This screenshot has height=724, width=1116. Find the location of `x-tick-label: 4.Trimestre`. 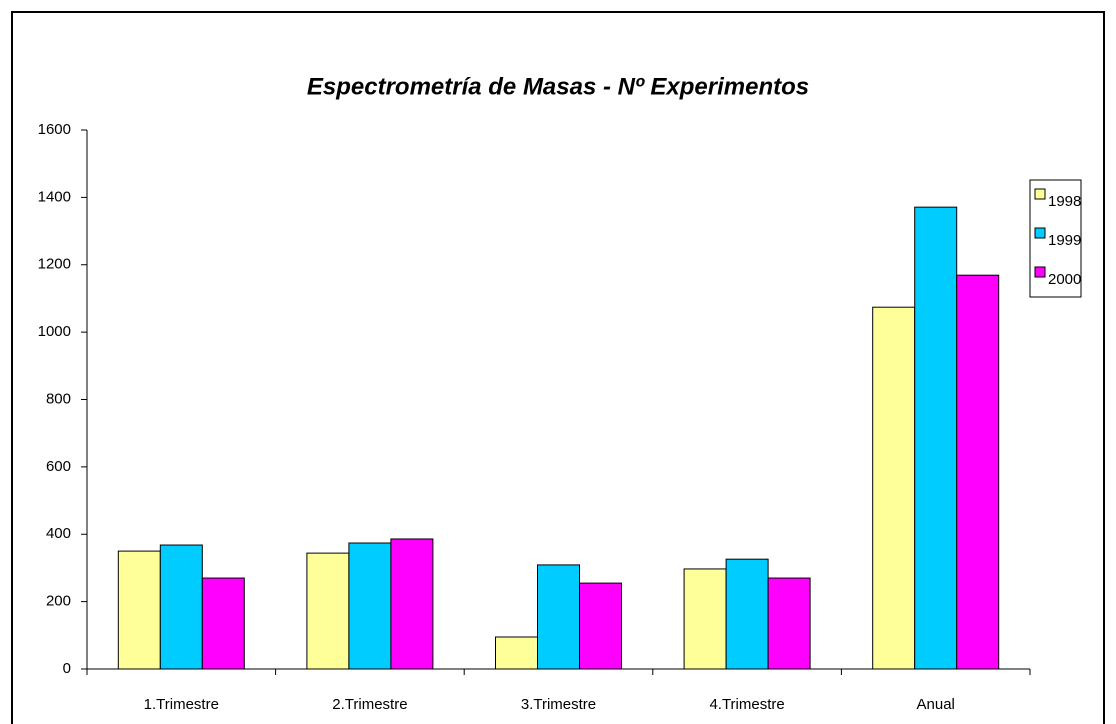

x-tick-label: 4.Trimestre is located at coordinates (746, 704).